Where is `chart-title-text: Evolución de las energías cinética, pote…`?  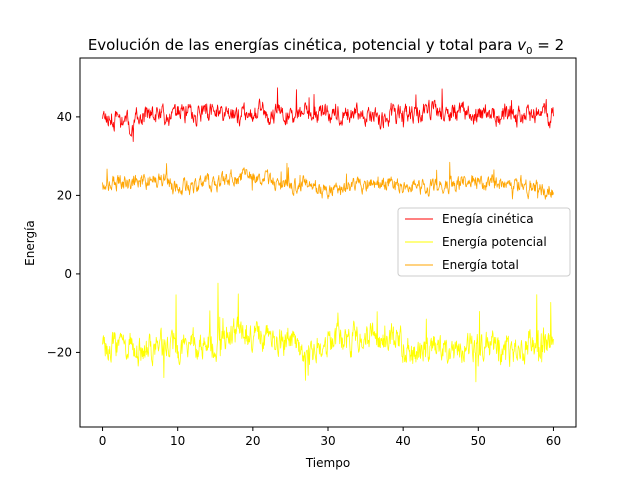 chart-title-text: Evolución de las energías cinética, pote… is located at coordinates (302, 45).